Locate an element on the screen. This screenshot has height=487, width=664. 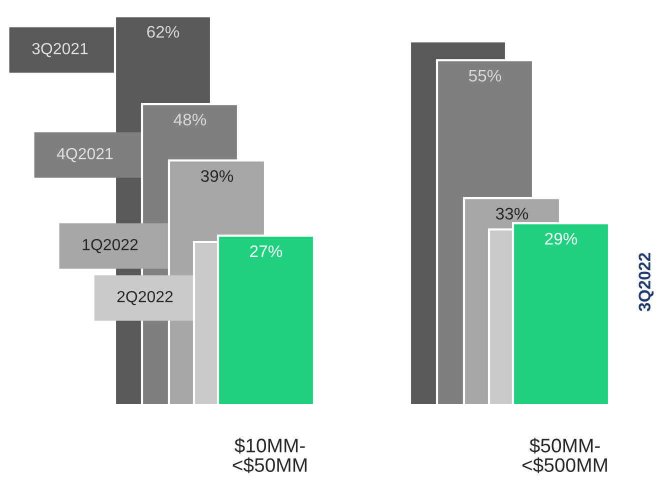
x-tick-label: $50MM- <$500MM is located at coordinates (564, 456).